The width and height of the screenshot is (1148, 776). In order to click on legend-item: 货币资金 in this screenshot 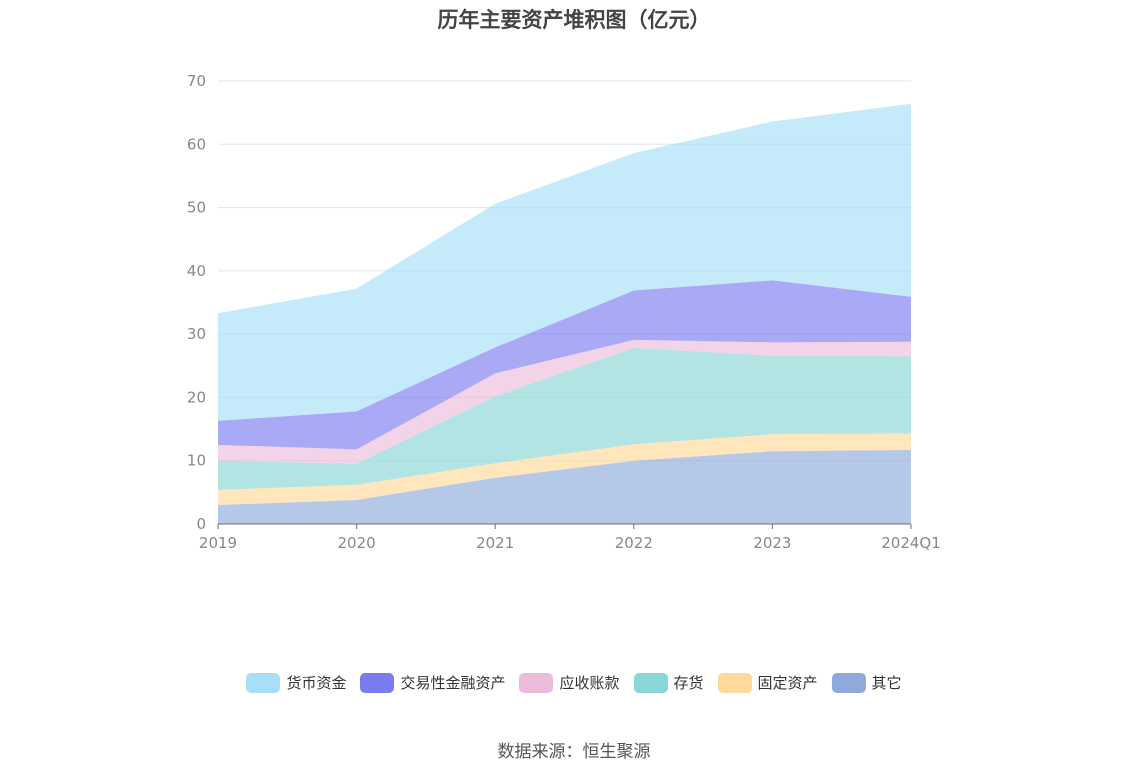, I will do `click(296, 682)`.